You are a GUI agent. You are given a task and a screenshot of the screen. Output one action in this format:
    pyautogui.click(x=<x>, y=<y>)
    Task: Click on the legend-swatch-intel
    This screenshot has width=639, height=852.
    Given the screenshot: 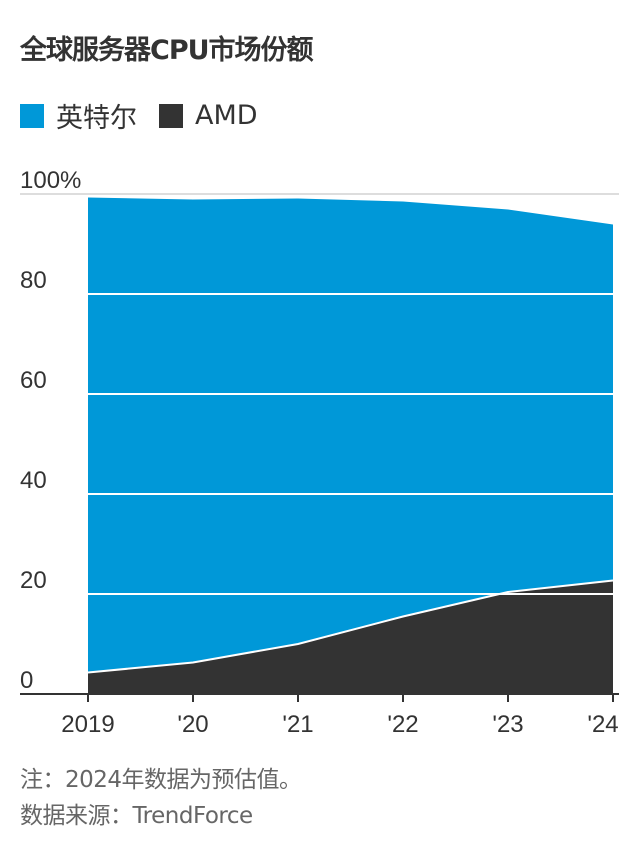 What is the action you would take?
    pyautogui.click(x=32, y=115)
    